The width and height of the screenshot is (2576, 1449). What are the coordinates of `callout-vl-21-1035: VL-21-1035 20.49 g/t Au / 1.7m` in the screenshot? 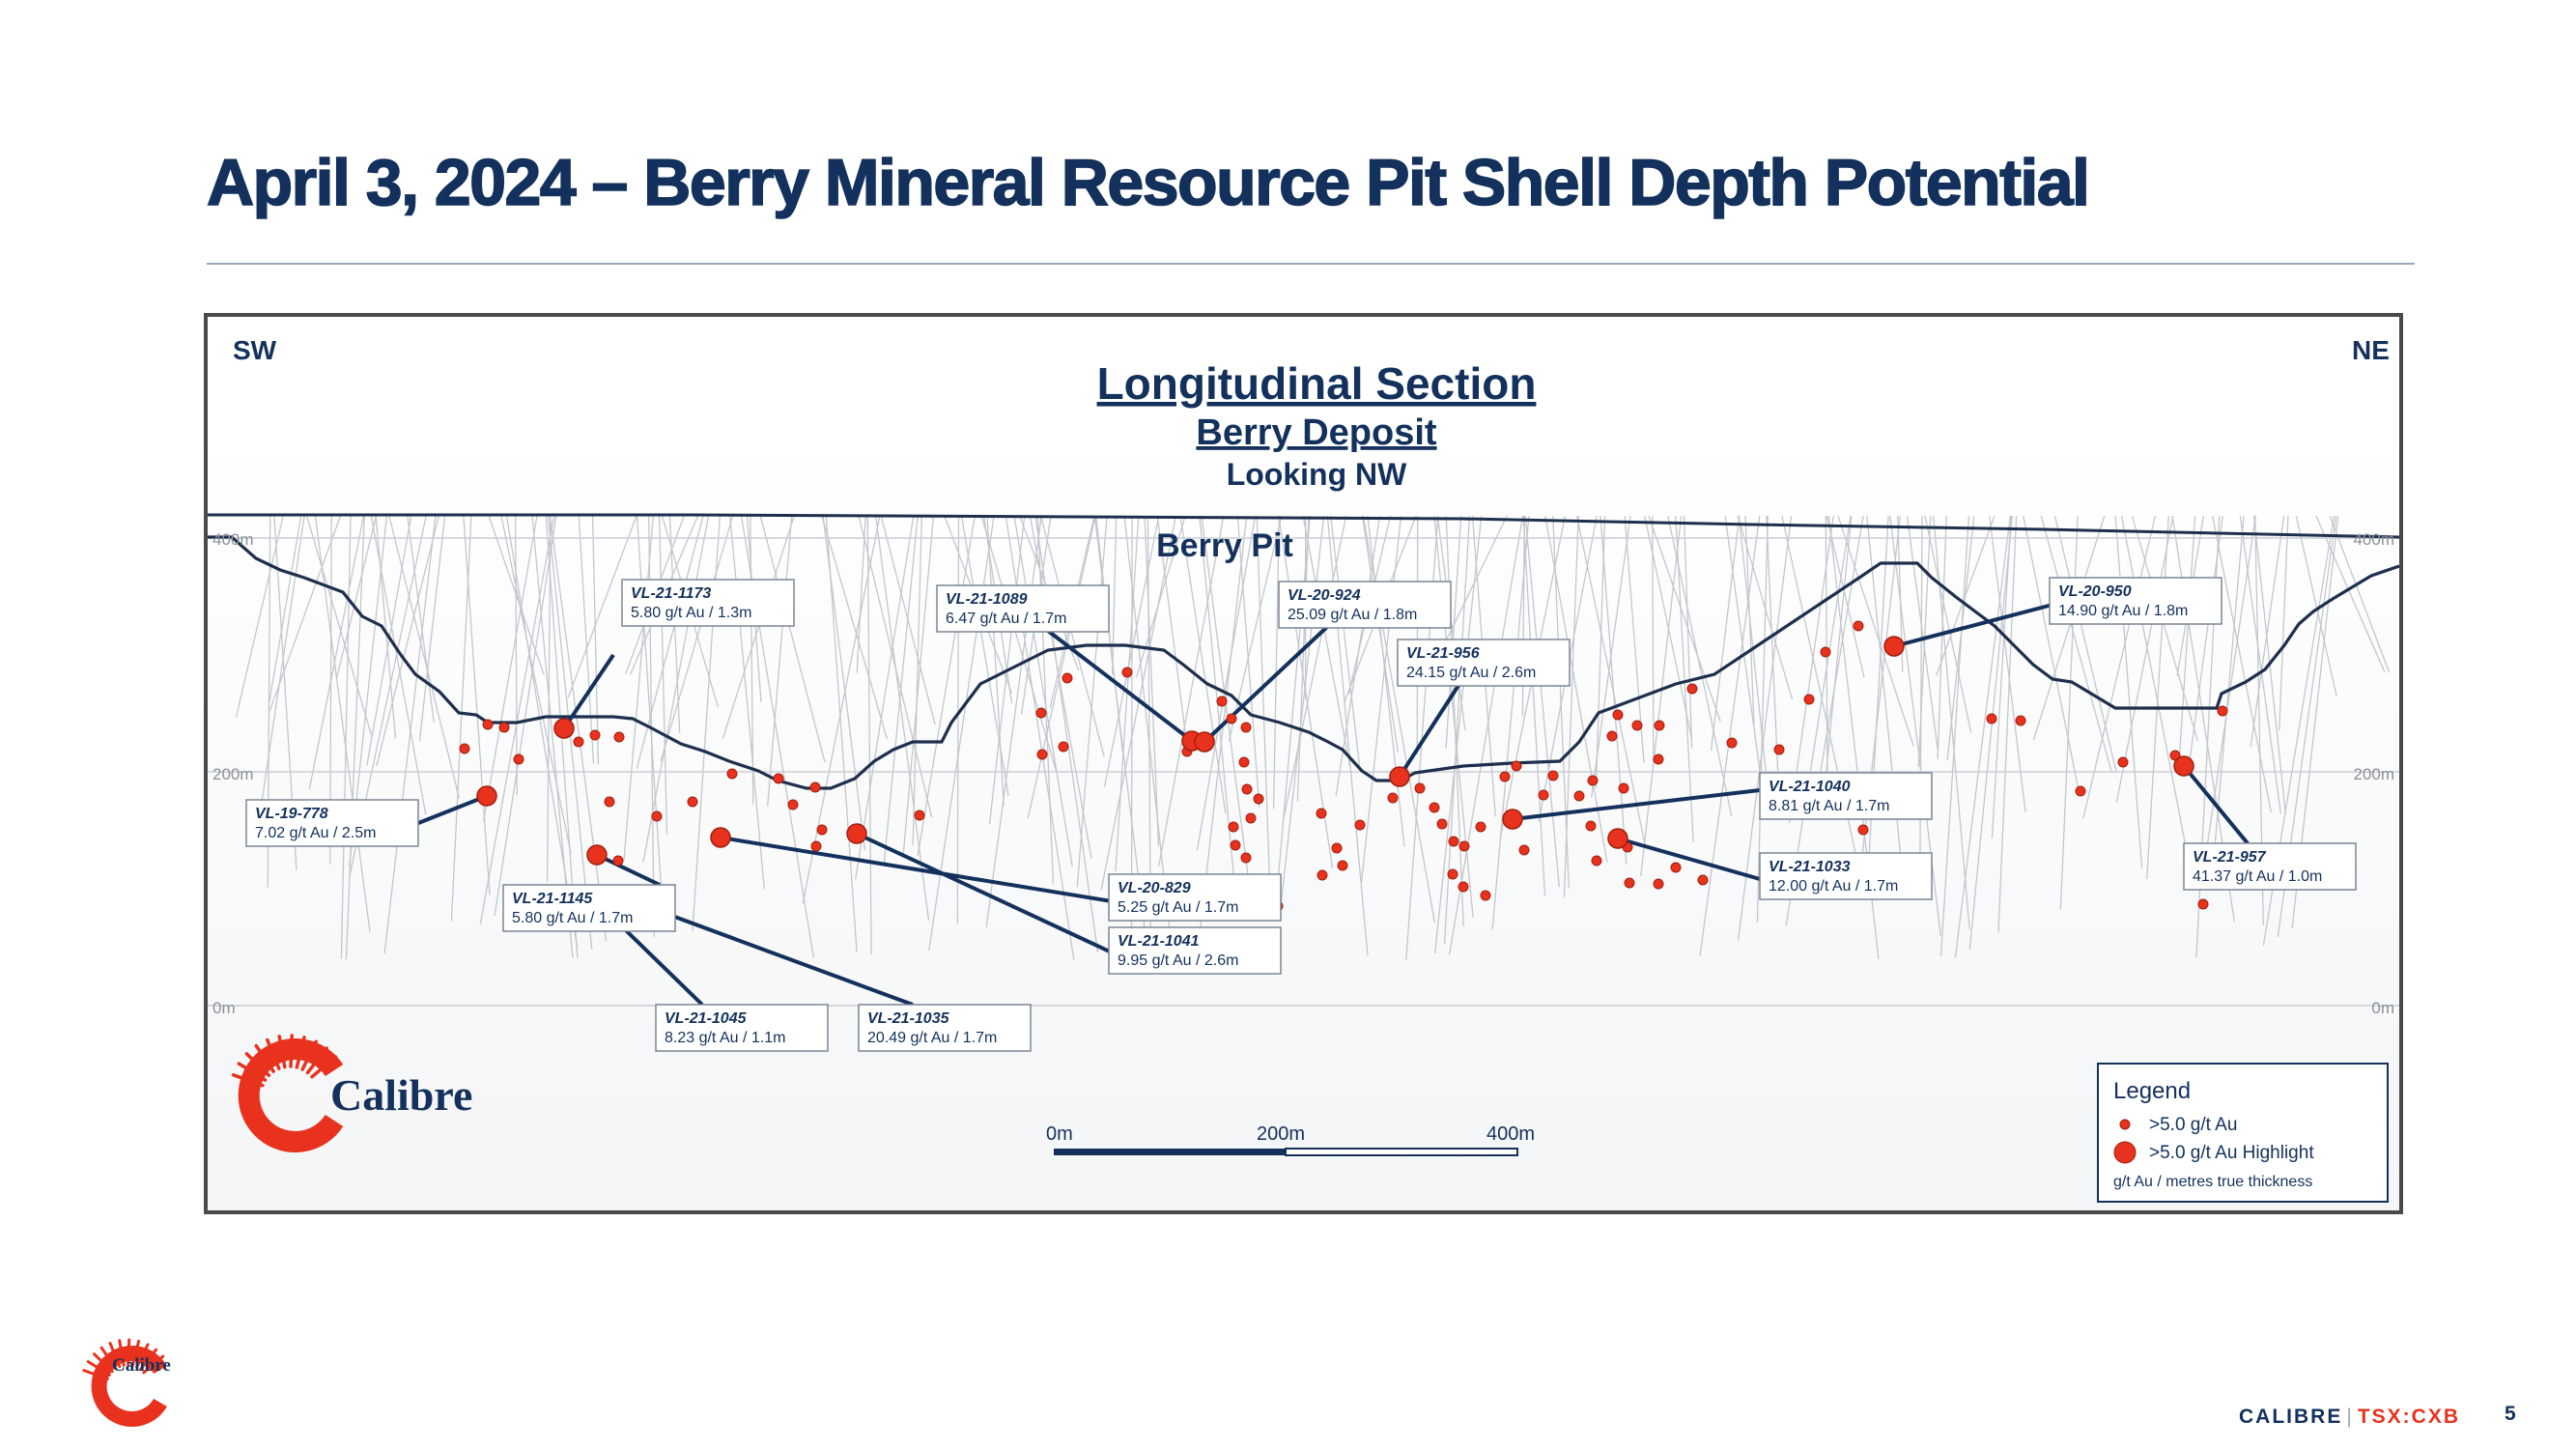 It's located at (945, 1028).